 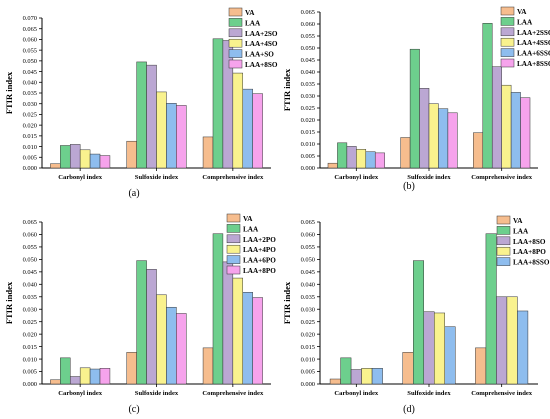 What do you see at coordinates (502, 393) in the screenshot?
I see `x-tick-label: Comprehensive index` at bounding box center [502, 393].